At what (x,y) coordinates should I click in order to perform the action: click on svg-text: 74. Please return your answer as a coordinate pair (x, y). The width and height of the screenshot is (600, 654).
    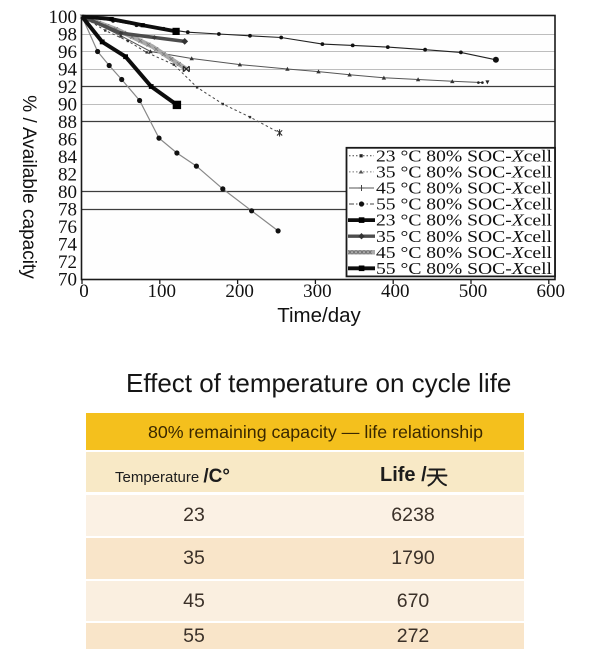
    Looking at the image, I should click on (68, 244).